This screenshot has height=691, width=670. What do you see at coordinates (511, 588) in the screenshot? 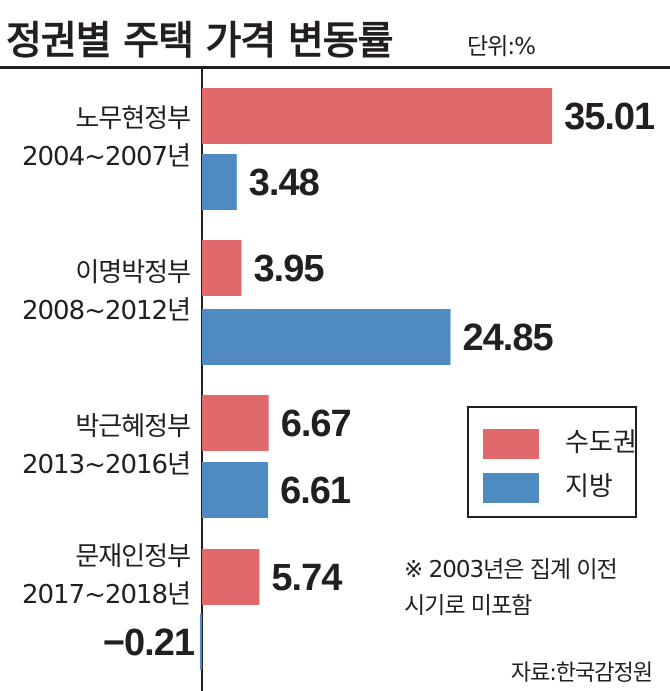
I see `footnote: ※ 2003년은 집계 이전 시기로 미포함` at bounding box center [511, 588].